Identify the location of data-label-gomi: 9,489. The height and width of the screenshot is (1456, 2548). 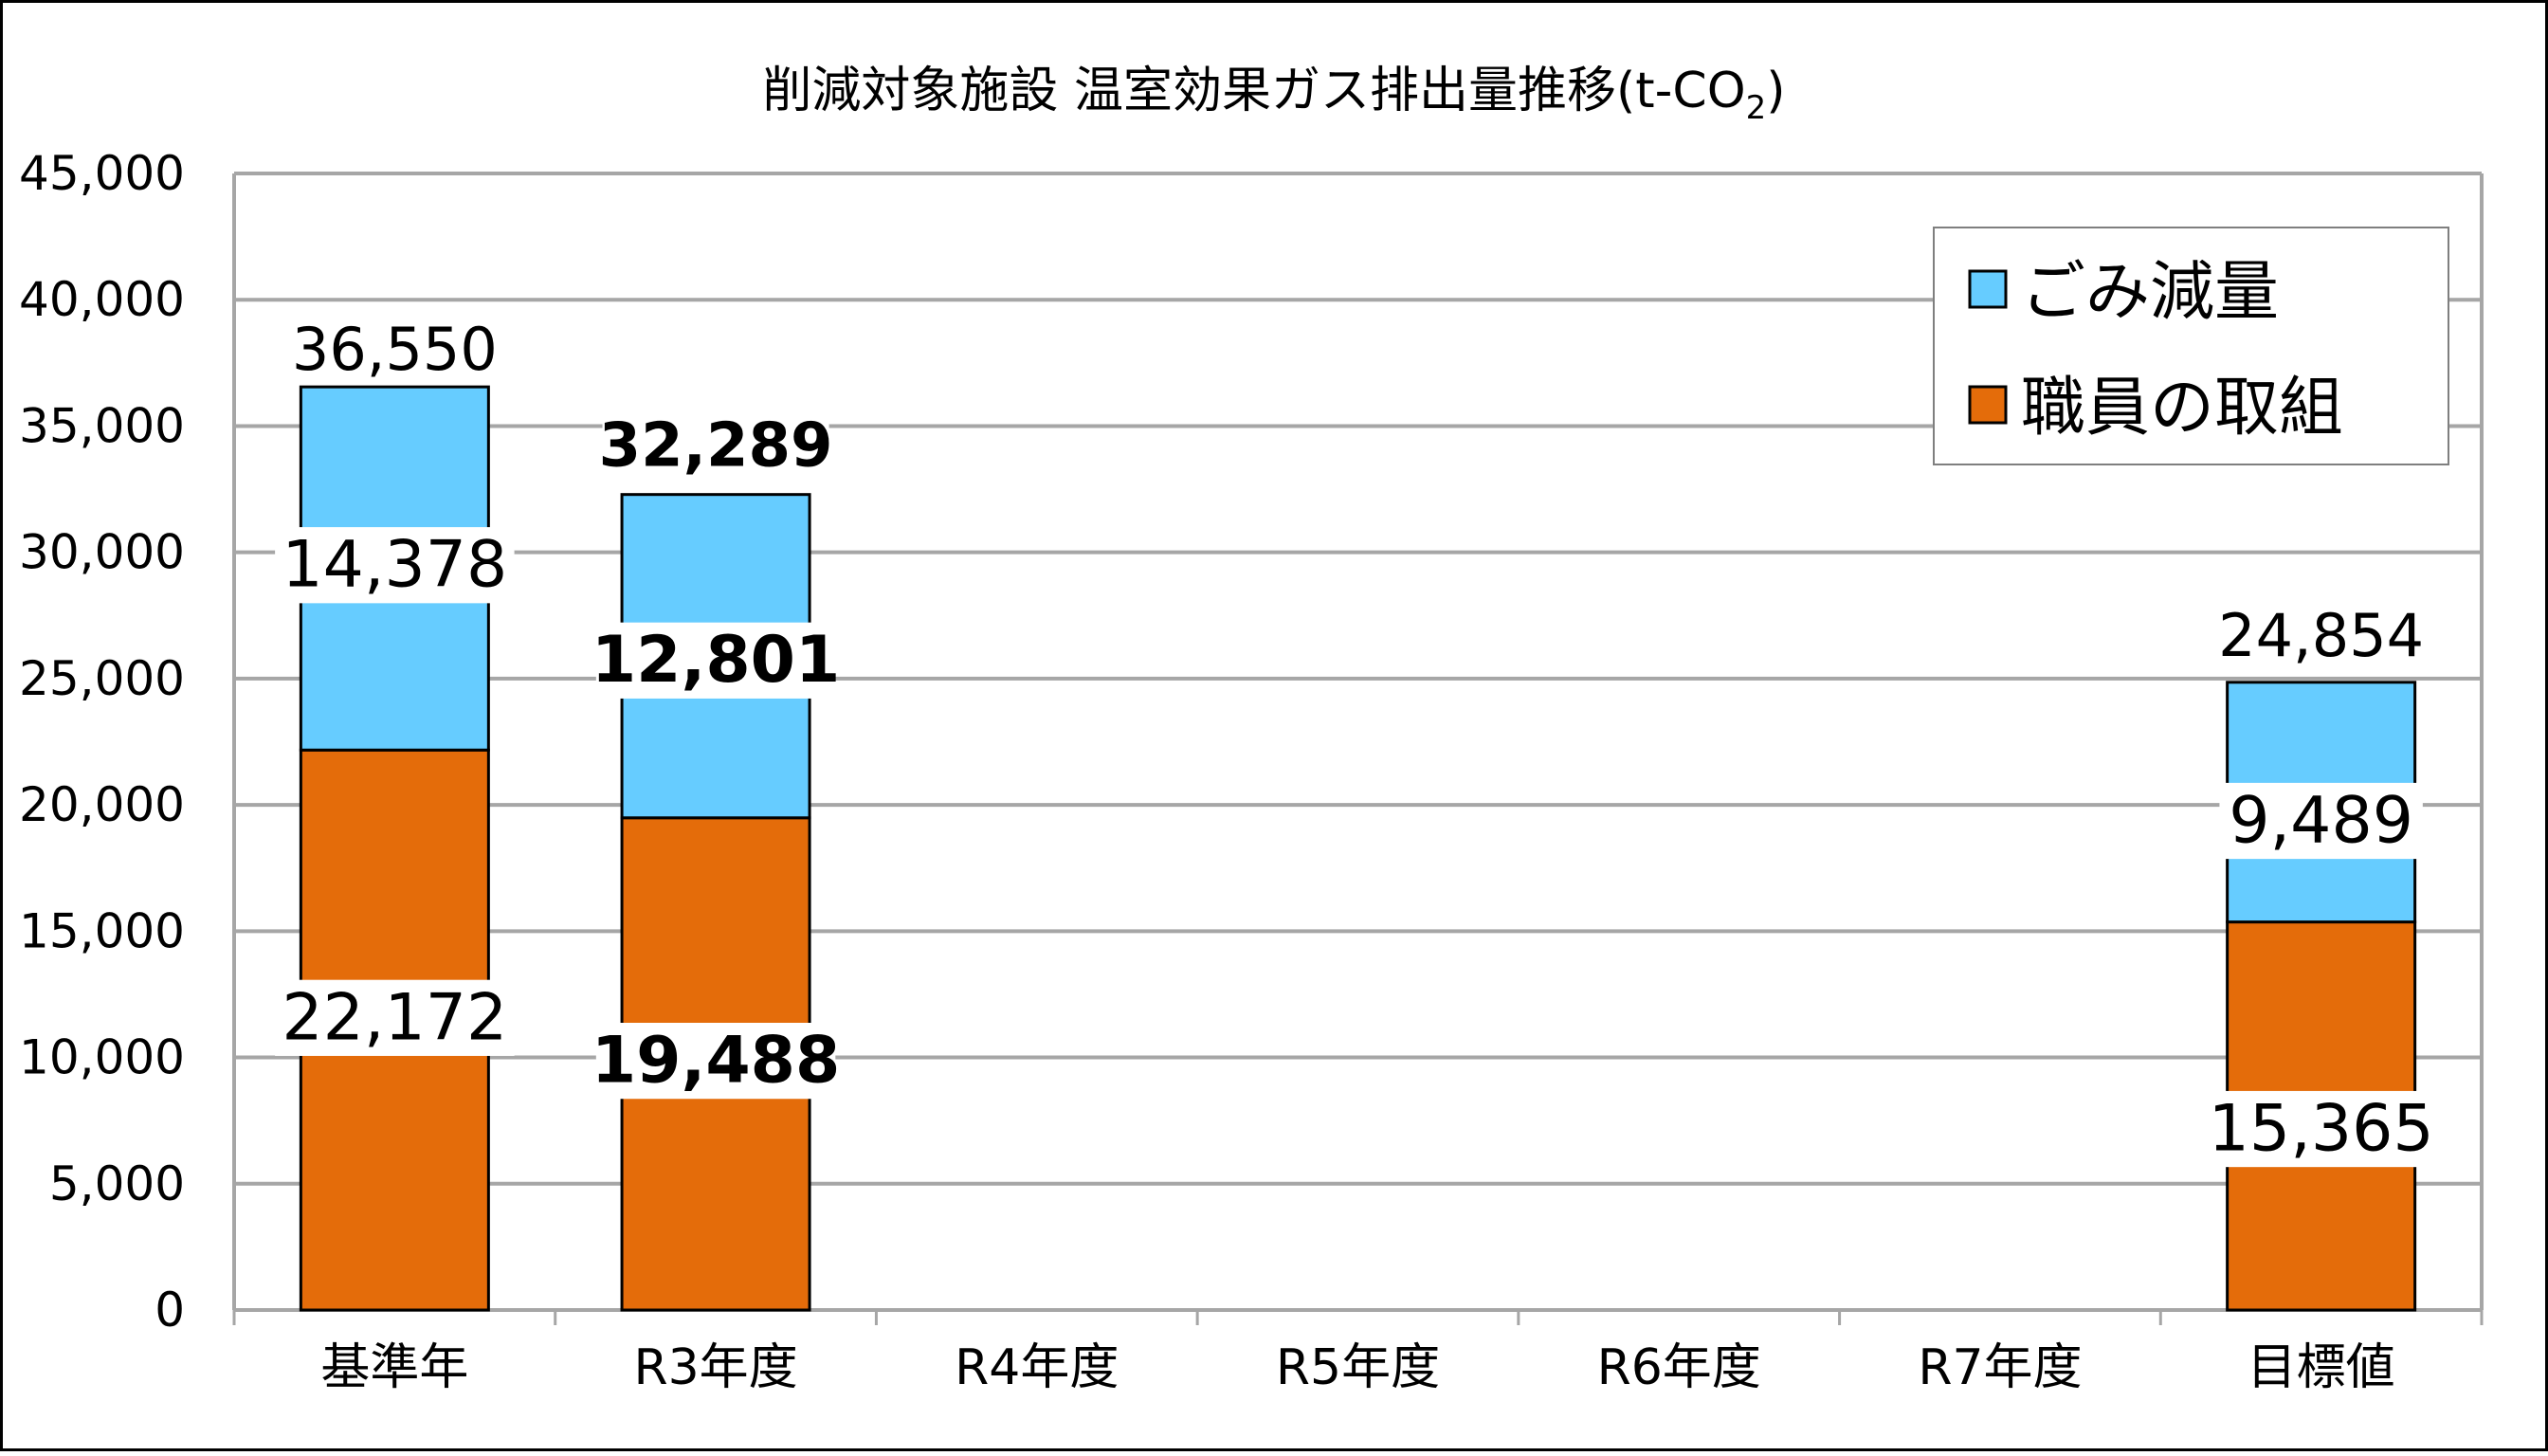
(2321, 820).